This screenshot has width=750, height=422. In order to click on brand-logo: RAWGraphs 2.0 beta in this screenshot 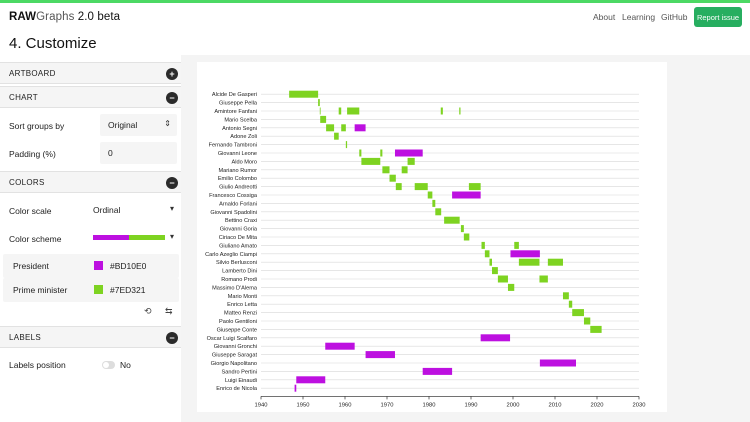, I will do `click(64, 17)`.